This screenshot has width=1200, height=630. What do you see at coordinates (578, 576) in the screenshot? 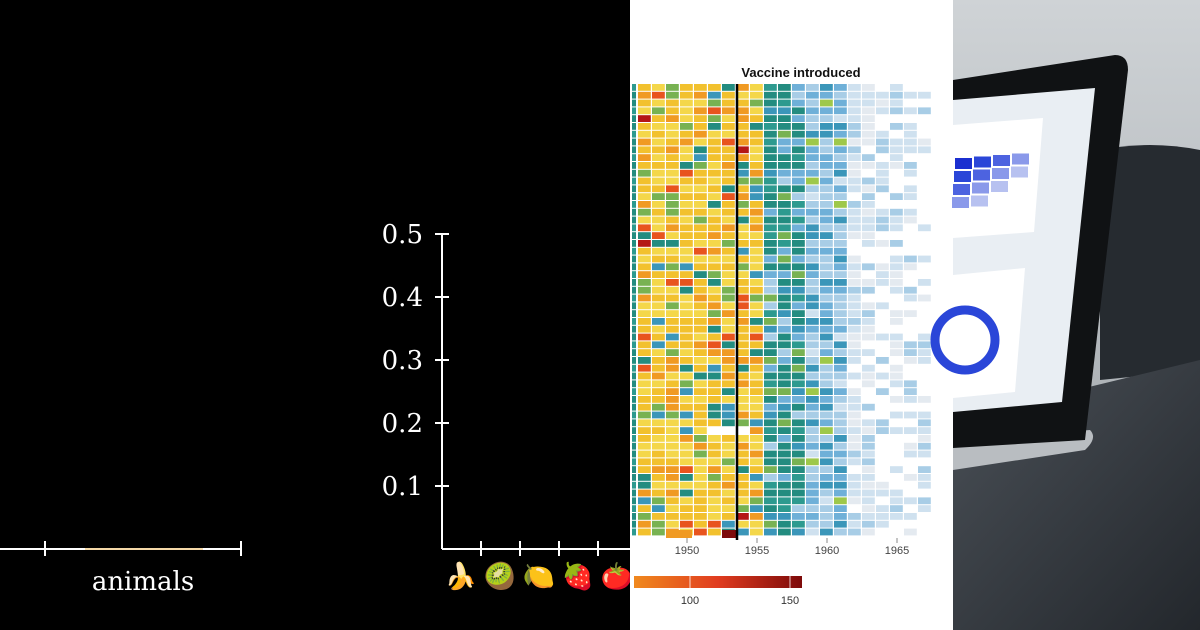
I see `fruit-category-label: 🍓` at bounding box center [578, 576].